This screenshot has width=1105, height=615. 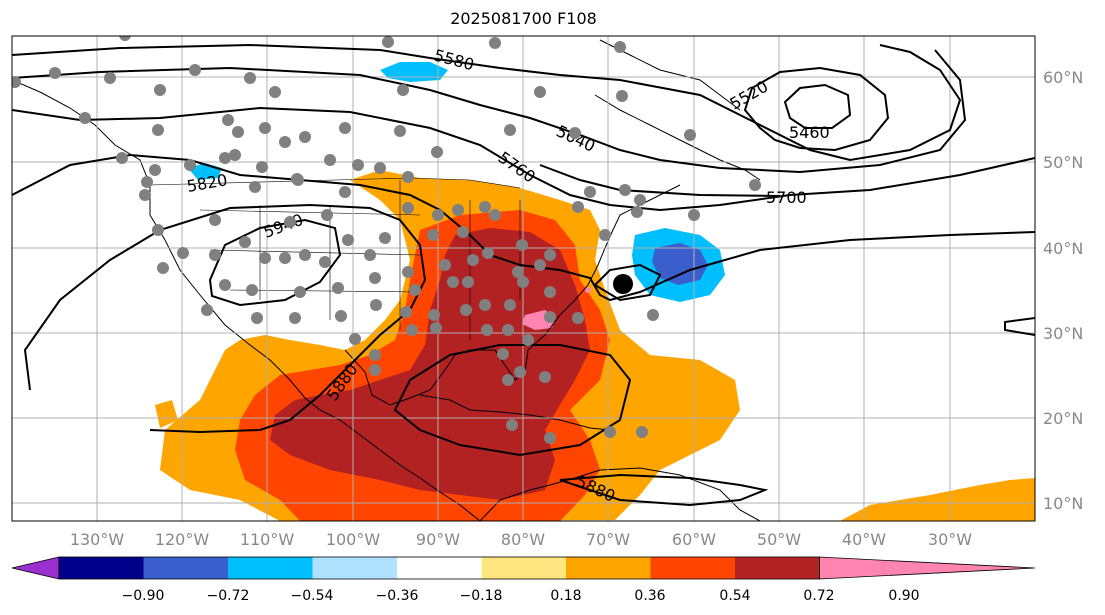 I want to click on storm-center-marker, so click(x=623, y=284).